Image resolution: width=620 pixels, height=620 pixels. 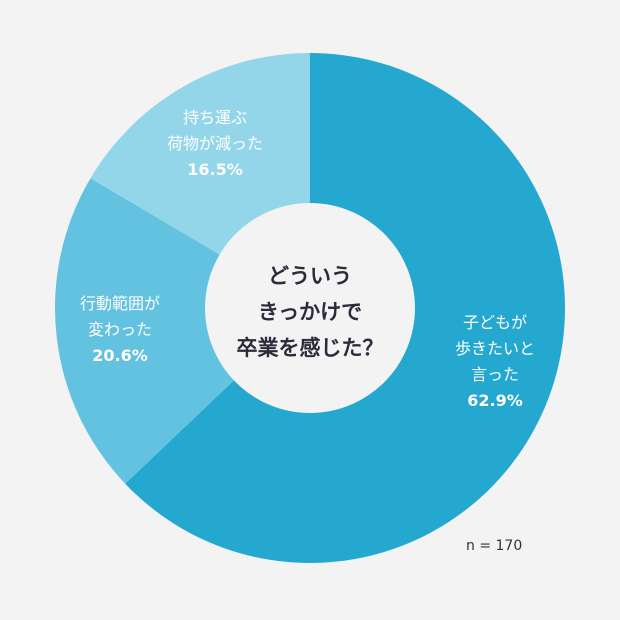 I want to click on chart-title: どういう きっかけで 卒業を感じた？, so click(x=310, y=312).